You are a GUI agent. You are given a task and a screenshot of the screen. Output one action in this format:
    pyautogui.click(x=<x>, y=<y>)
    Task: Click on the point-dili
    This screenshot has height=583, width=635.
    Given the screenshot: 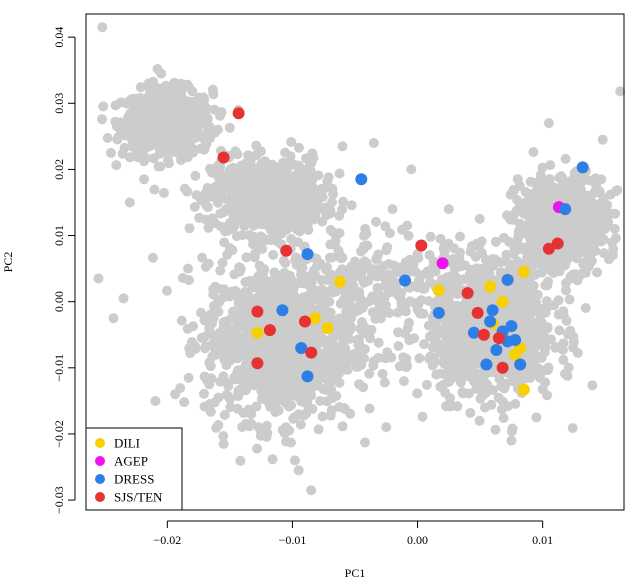 What is the action you would take?
    pyautogui.click(x=523, y=389)
    